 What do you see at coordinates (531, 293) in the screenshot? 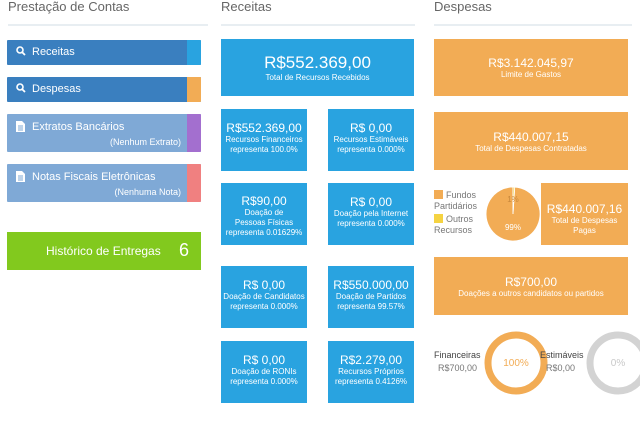
I see `doacoes-outros-label: Doações a outros candidatos ou partidos` at bounding box center [531, 293].